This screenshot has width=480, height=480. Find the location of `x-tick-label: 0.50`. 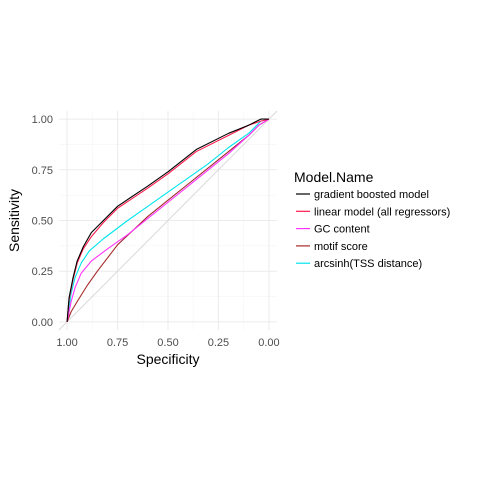

x-tick-label: 0.50 is located at coordinates (167, 343).